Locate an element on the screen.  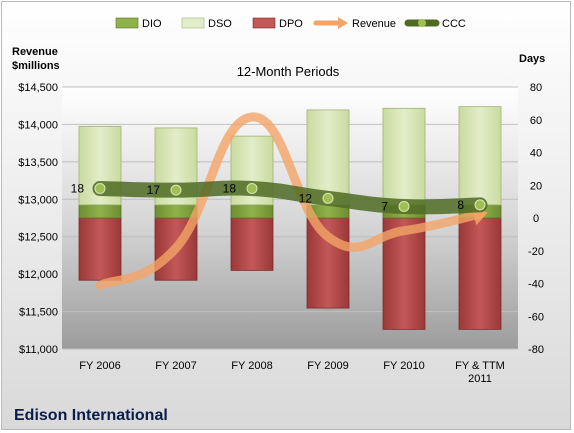
right-axis-tick: 40 is located at coordinates (536, 154).